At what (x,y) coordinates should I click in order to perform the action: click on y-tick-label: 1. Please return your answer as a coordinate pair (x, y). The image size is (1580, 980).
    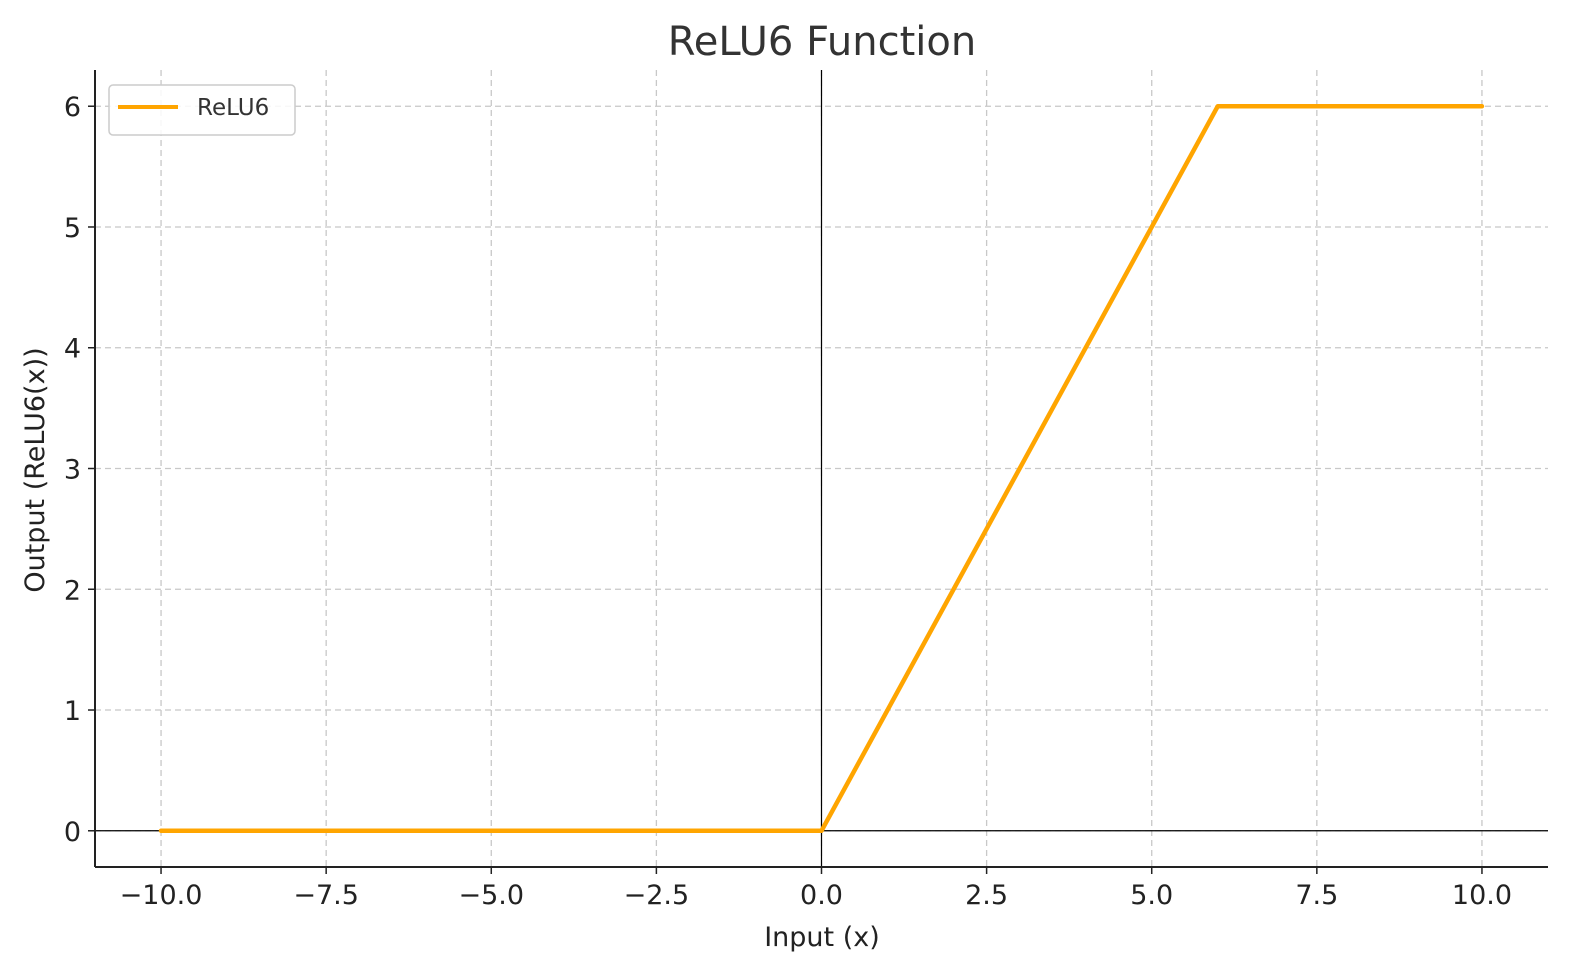
    Looking at the image, I should click on (72, 711).